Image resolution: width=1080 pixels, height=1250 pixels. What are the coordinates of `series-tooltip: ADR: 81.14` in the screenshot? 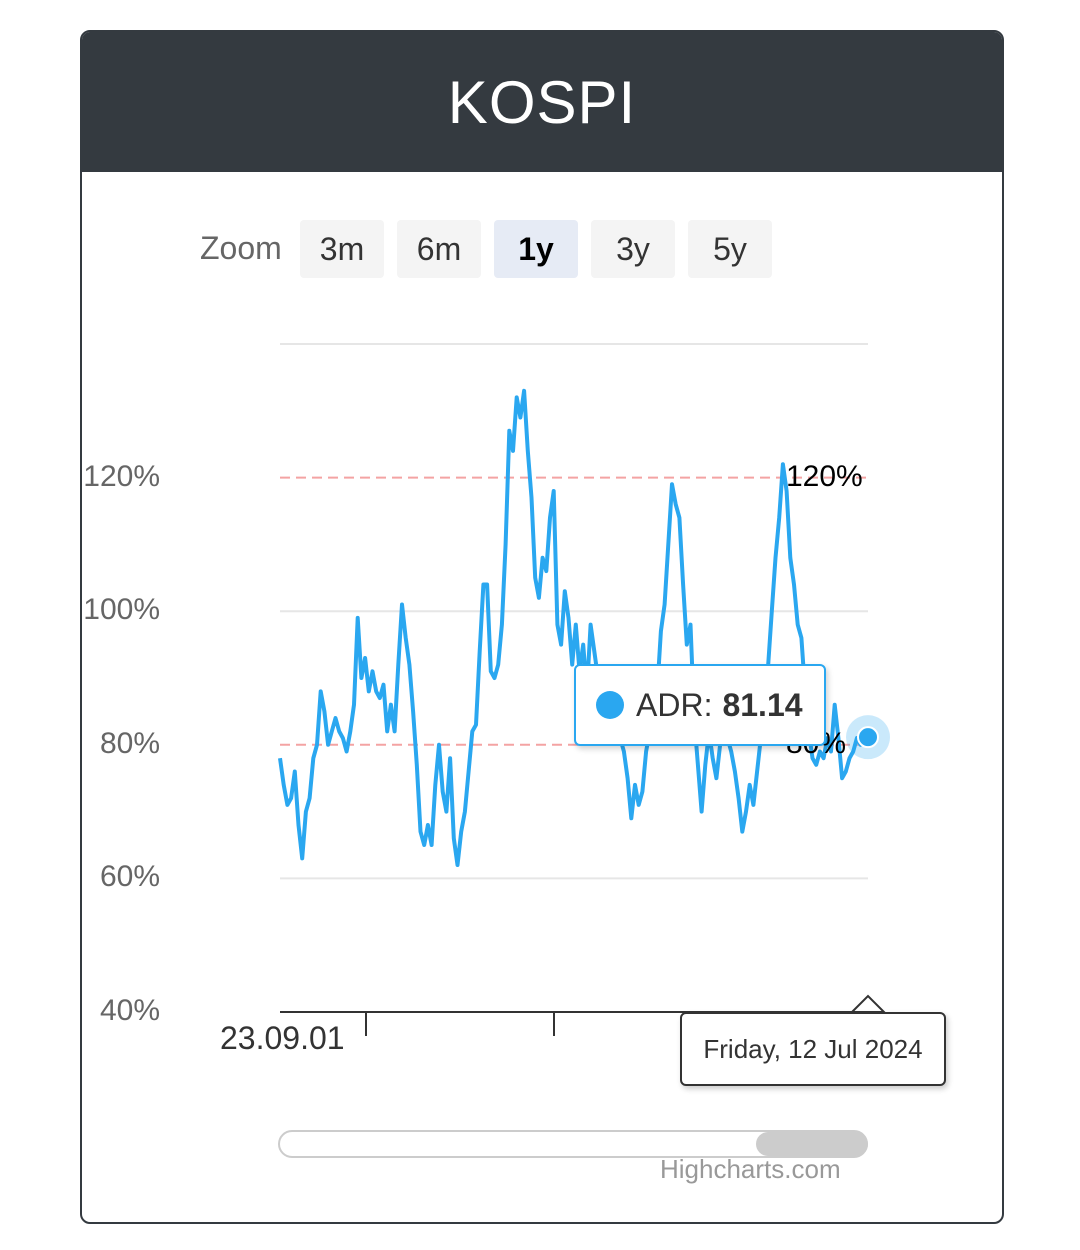 It's located at (700, 705).